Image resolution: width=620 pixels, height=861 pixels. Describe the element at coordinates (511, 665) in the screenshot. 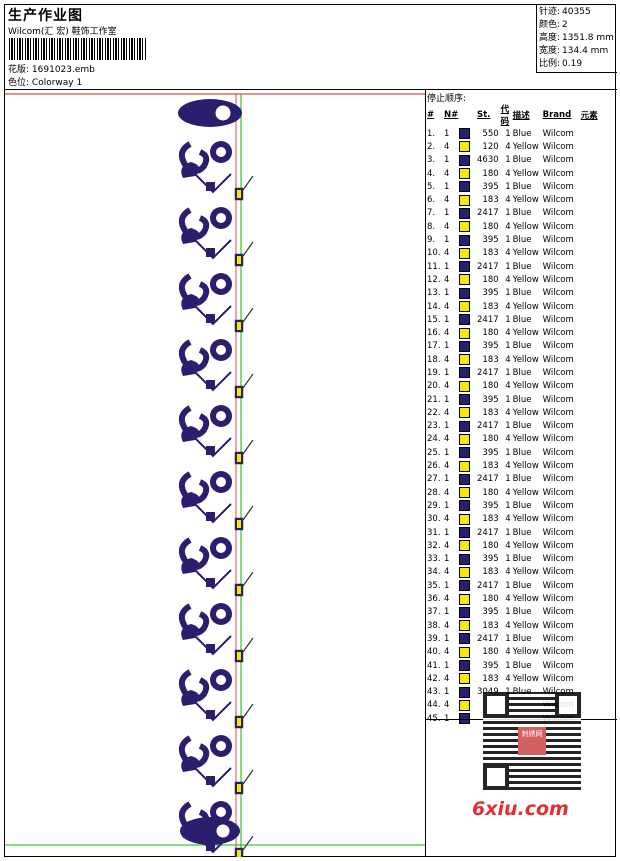

I see `table-row: 41. 1 395 1 Blue Wilcom` at that location.